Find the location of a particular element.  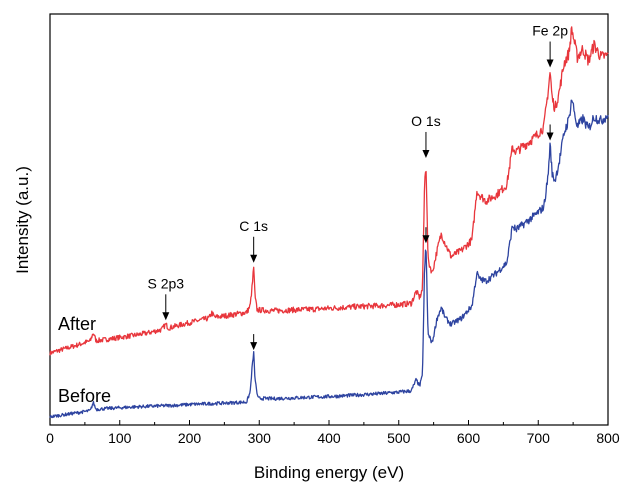

x-axis-ticks: 0 100 200 300 400 500 600 700 800 is located at coordinates (333, 433).